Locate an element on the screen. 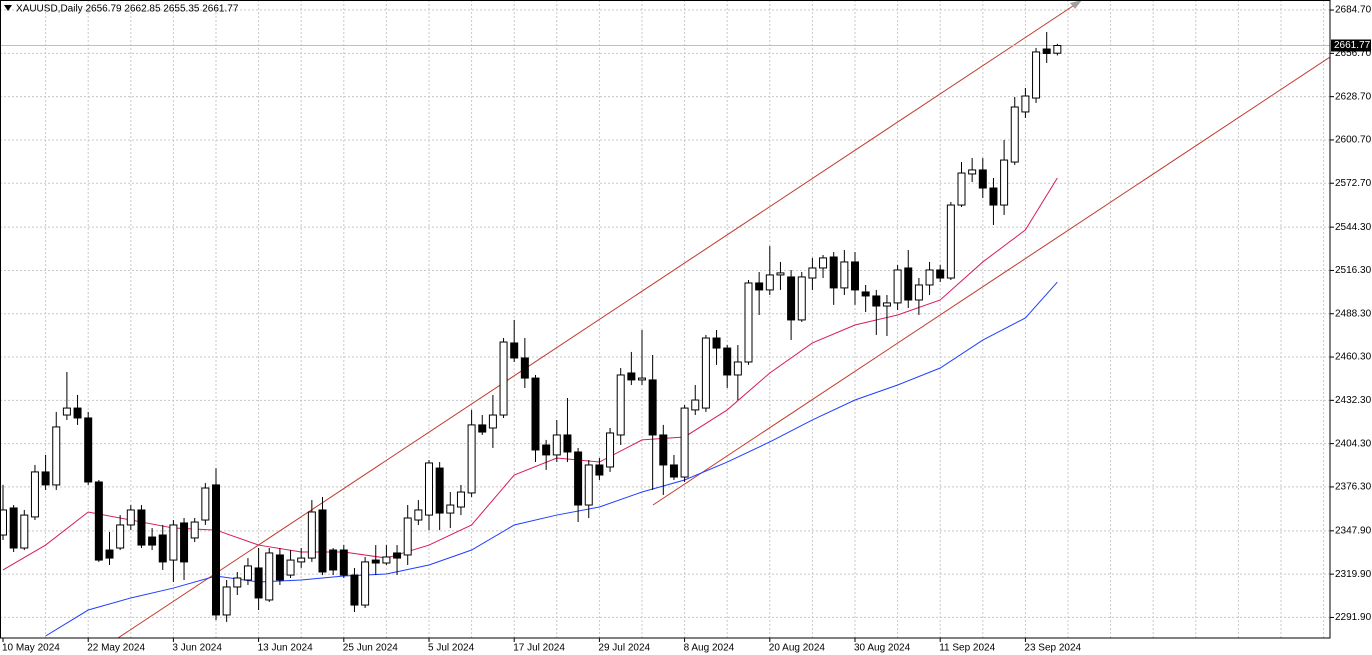 This screenshot has height=655, width=1372. x-tick-label: 3 Jun 2024 is located at coordinates (197, 648).